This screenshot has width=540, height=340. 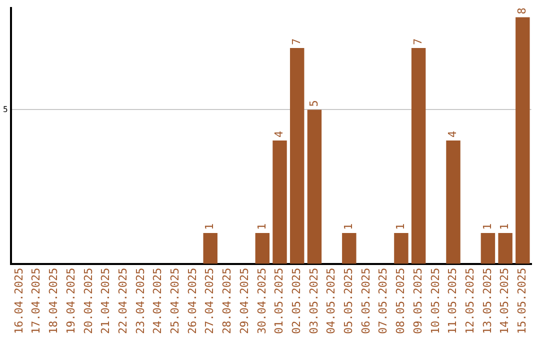 I want to click on x-tick-label: 01.05.2025, so click(x=279, y=301).